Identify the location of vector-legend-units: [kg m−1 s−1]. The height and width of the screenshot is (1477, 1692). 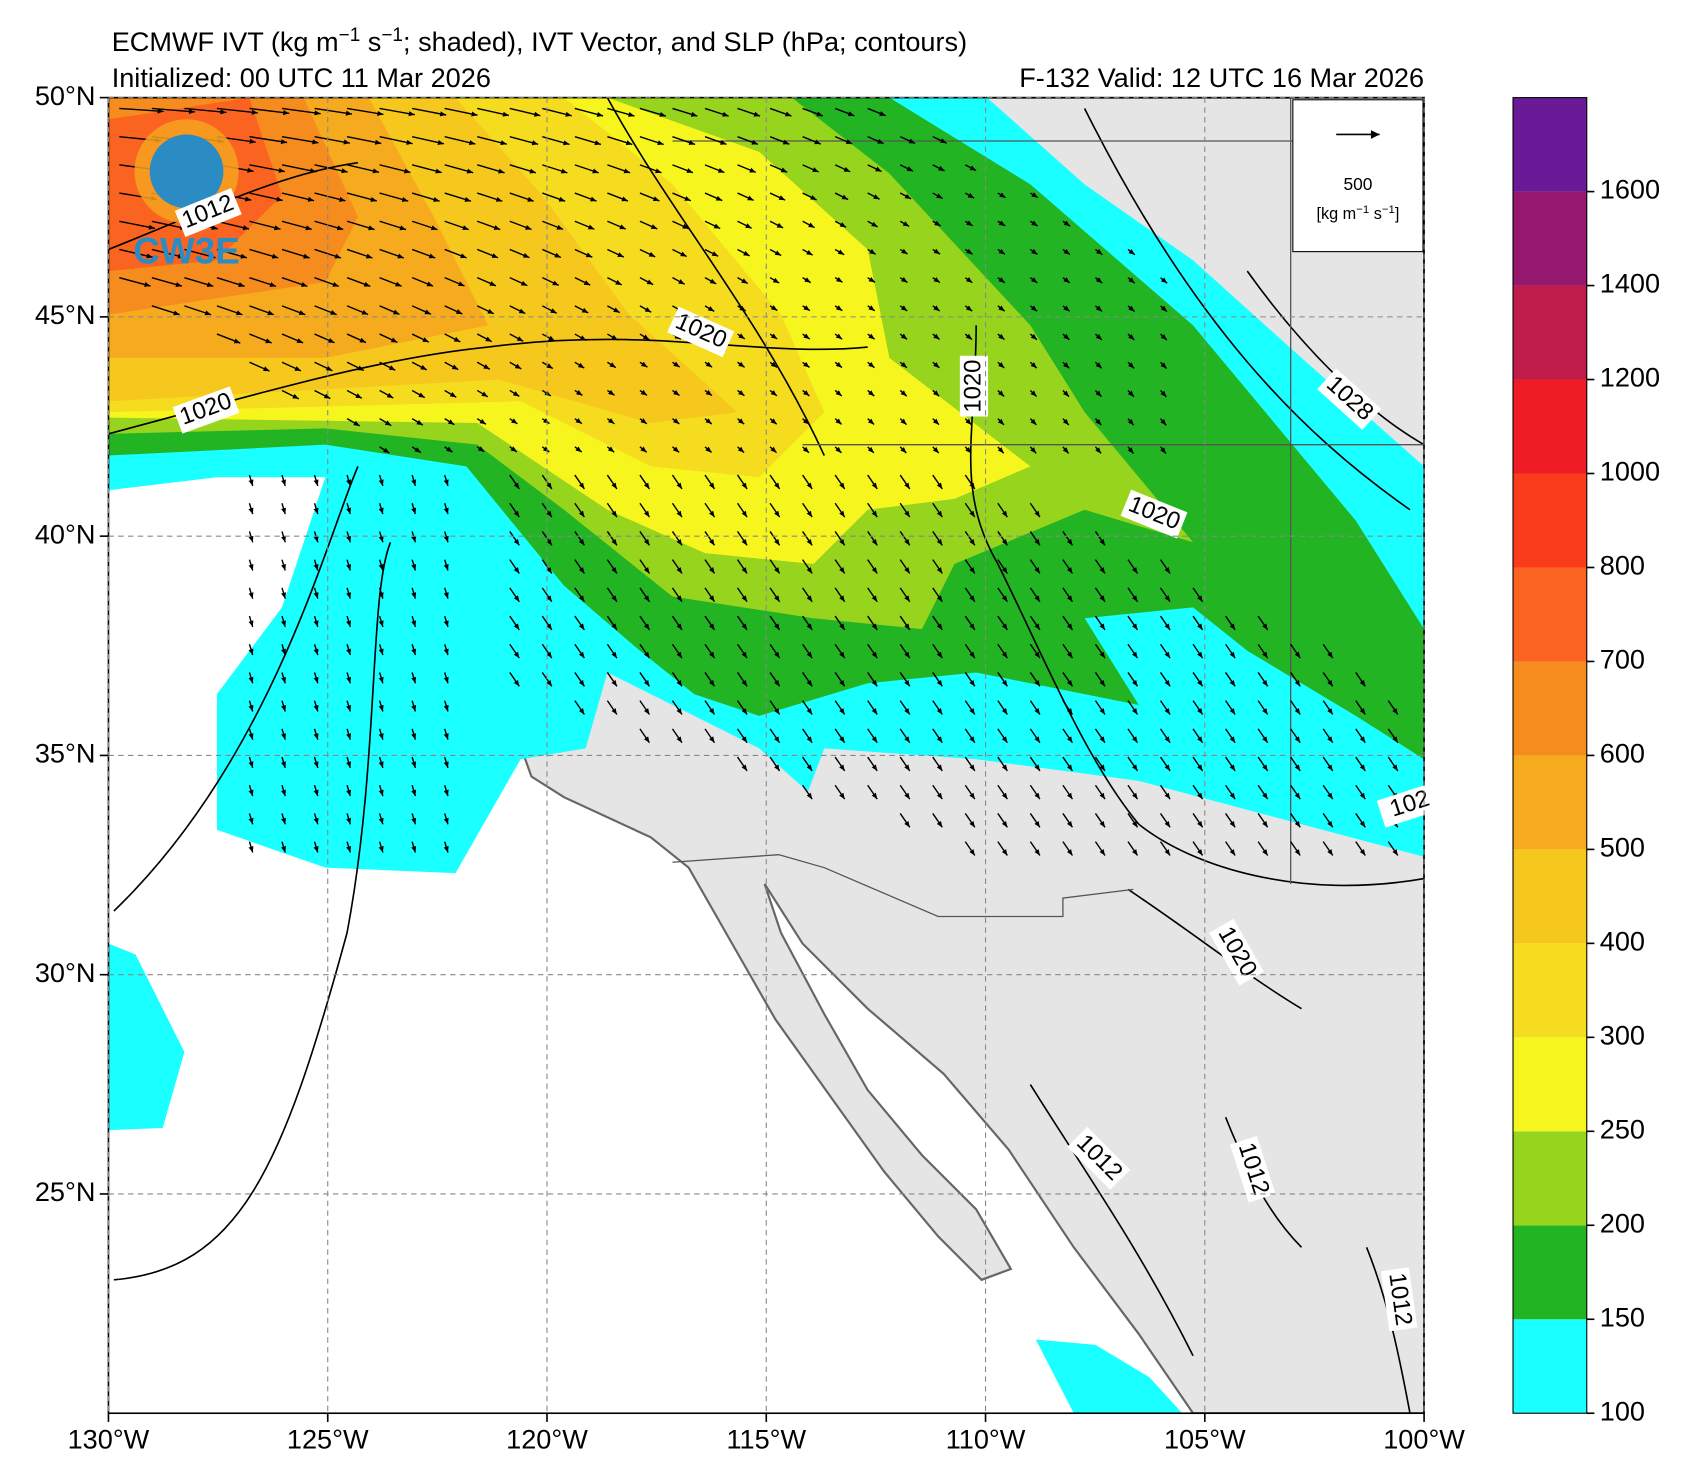
(1357, 213).